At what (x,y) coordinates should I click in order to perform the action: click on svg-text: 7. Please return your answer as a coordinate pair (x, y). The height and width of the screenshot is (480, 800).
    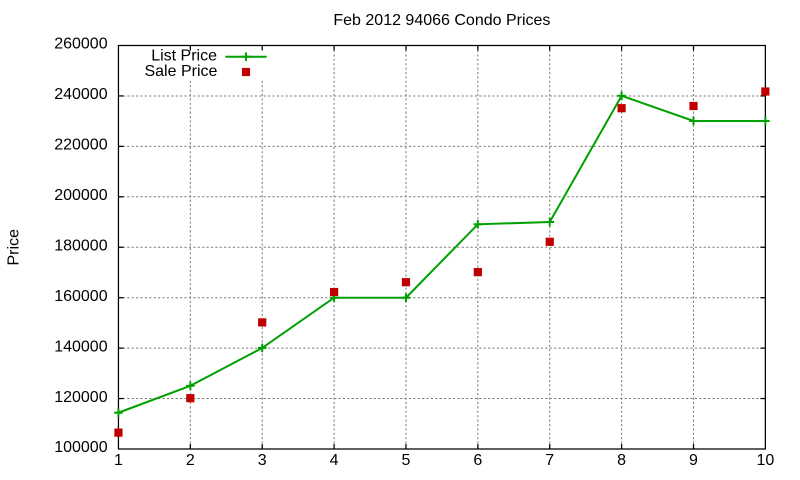
    Looking at the image, I should click on (549, 460).